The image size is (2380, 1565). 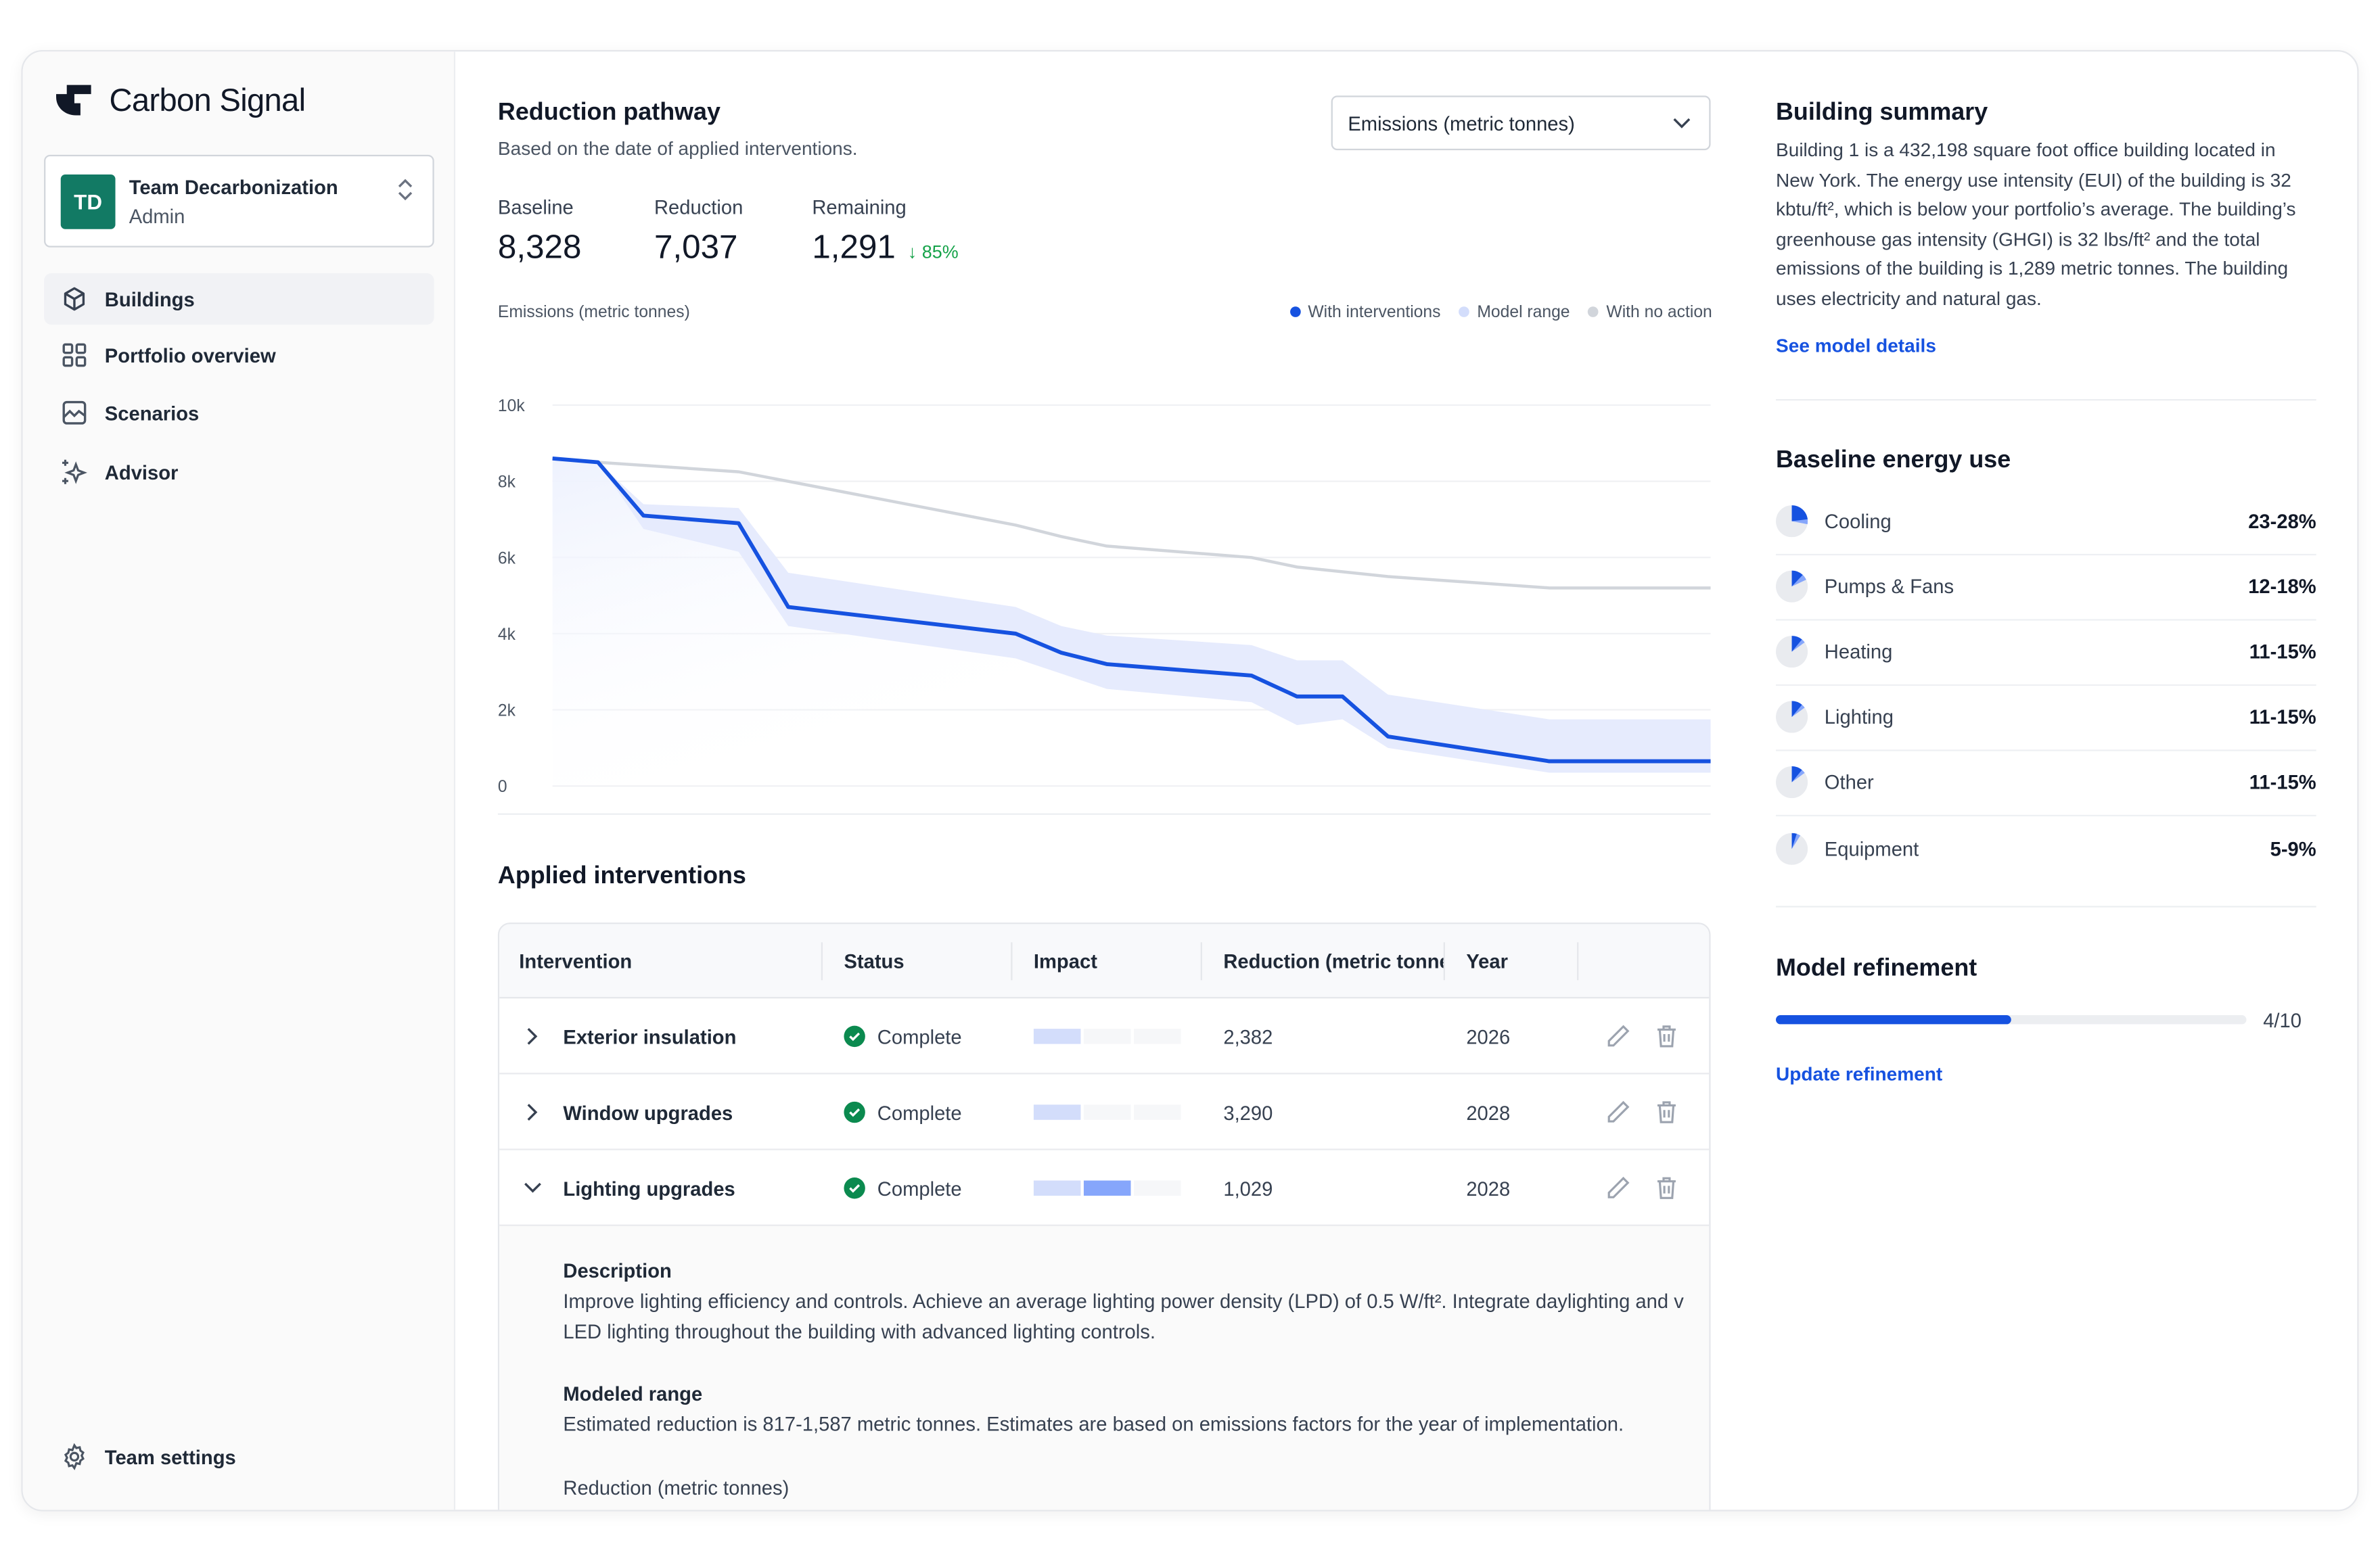 I want to click on stat-reduction: Reduction 7,037, so click(x=698, y=230).